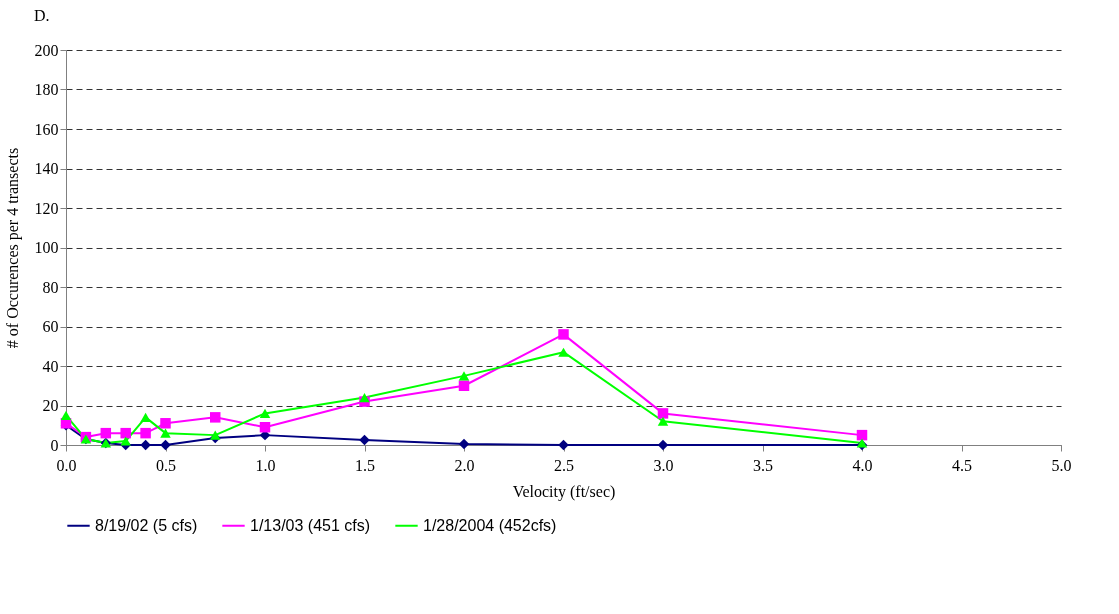 The width and height of the screenshot is (1119, 614). Describe the element at coordinates (54, 445) in the screenshot. I see `y-tick-label: 0` at that location.